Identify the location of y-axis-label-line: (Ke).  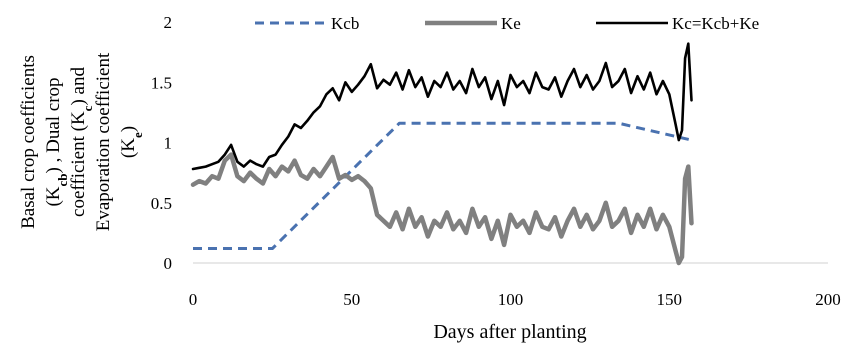
(131, 142).